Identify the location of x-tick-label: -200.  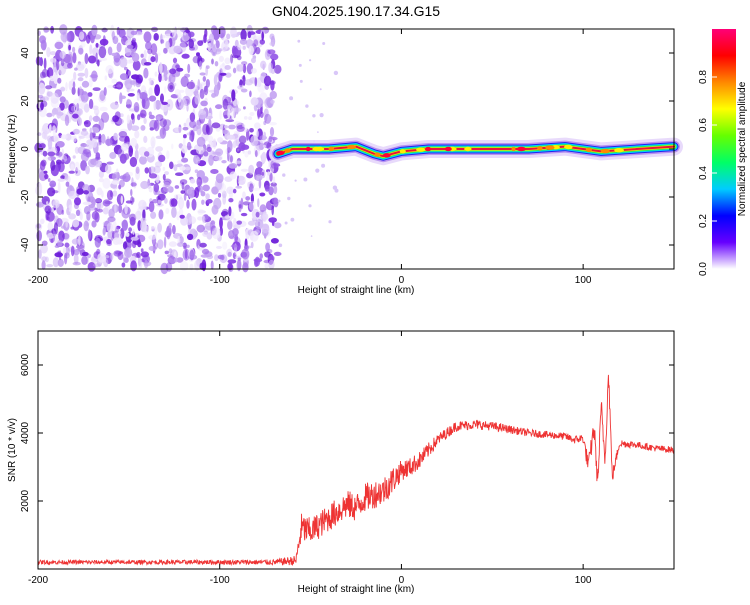
(38, 580).